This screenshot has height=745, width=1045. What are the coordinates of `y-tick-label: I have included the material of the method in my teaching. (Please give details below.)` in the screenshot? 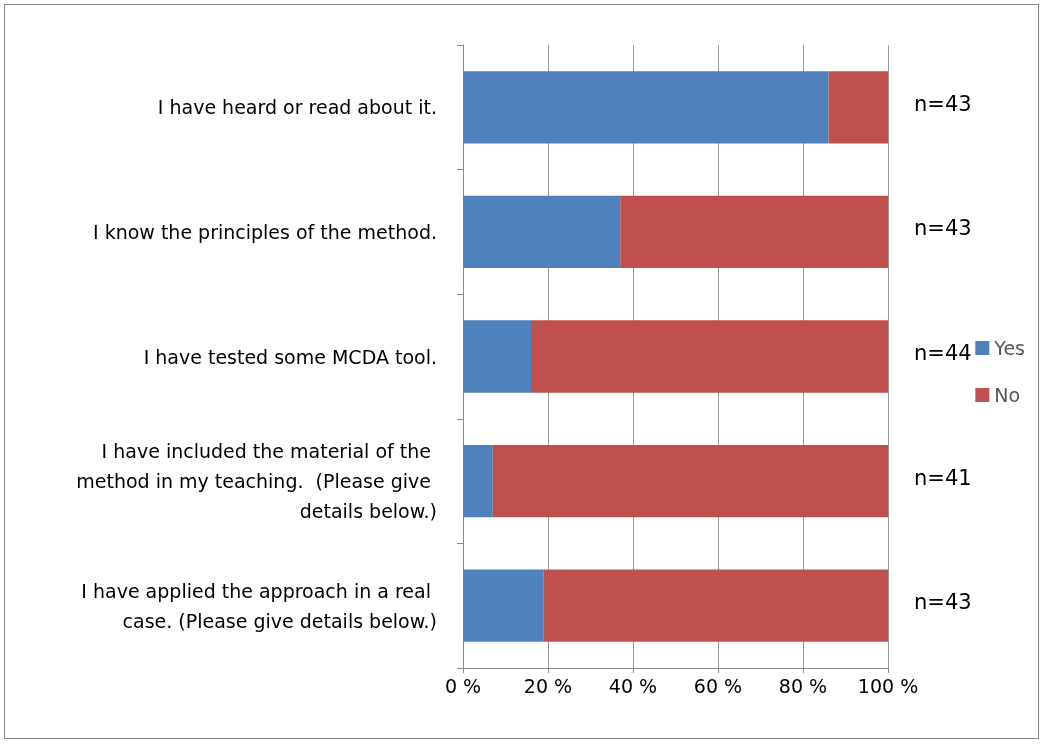 It's located at (256, 481).